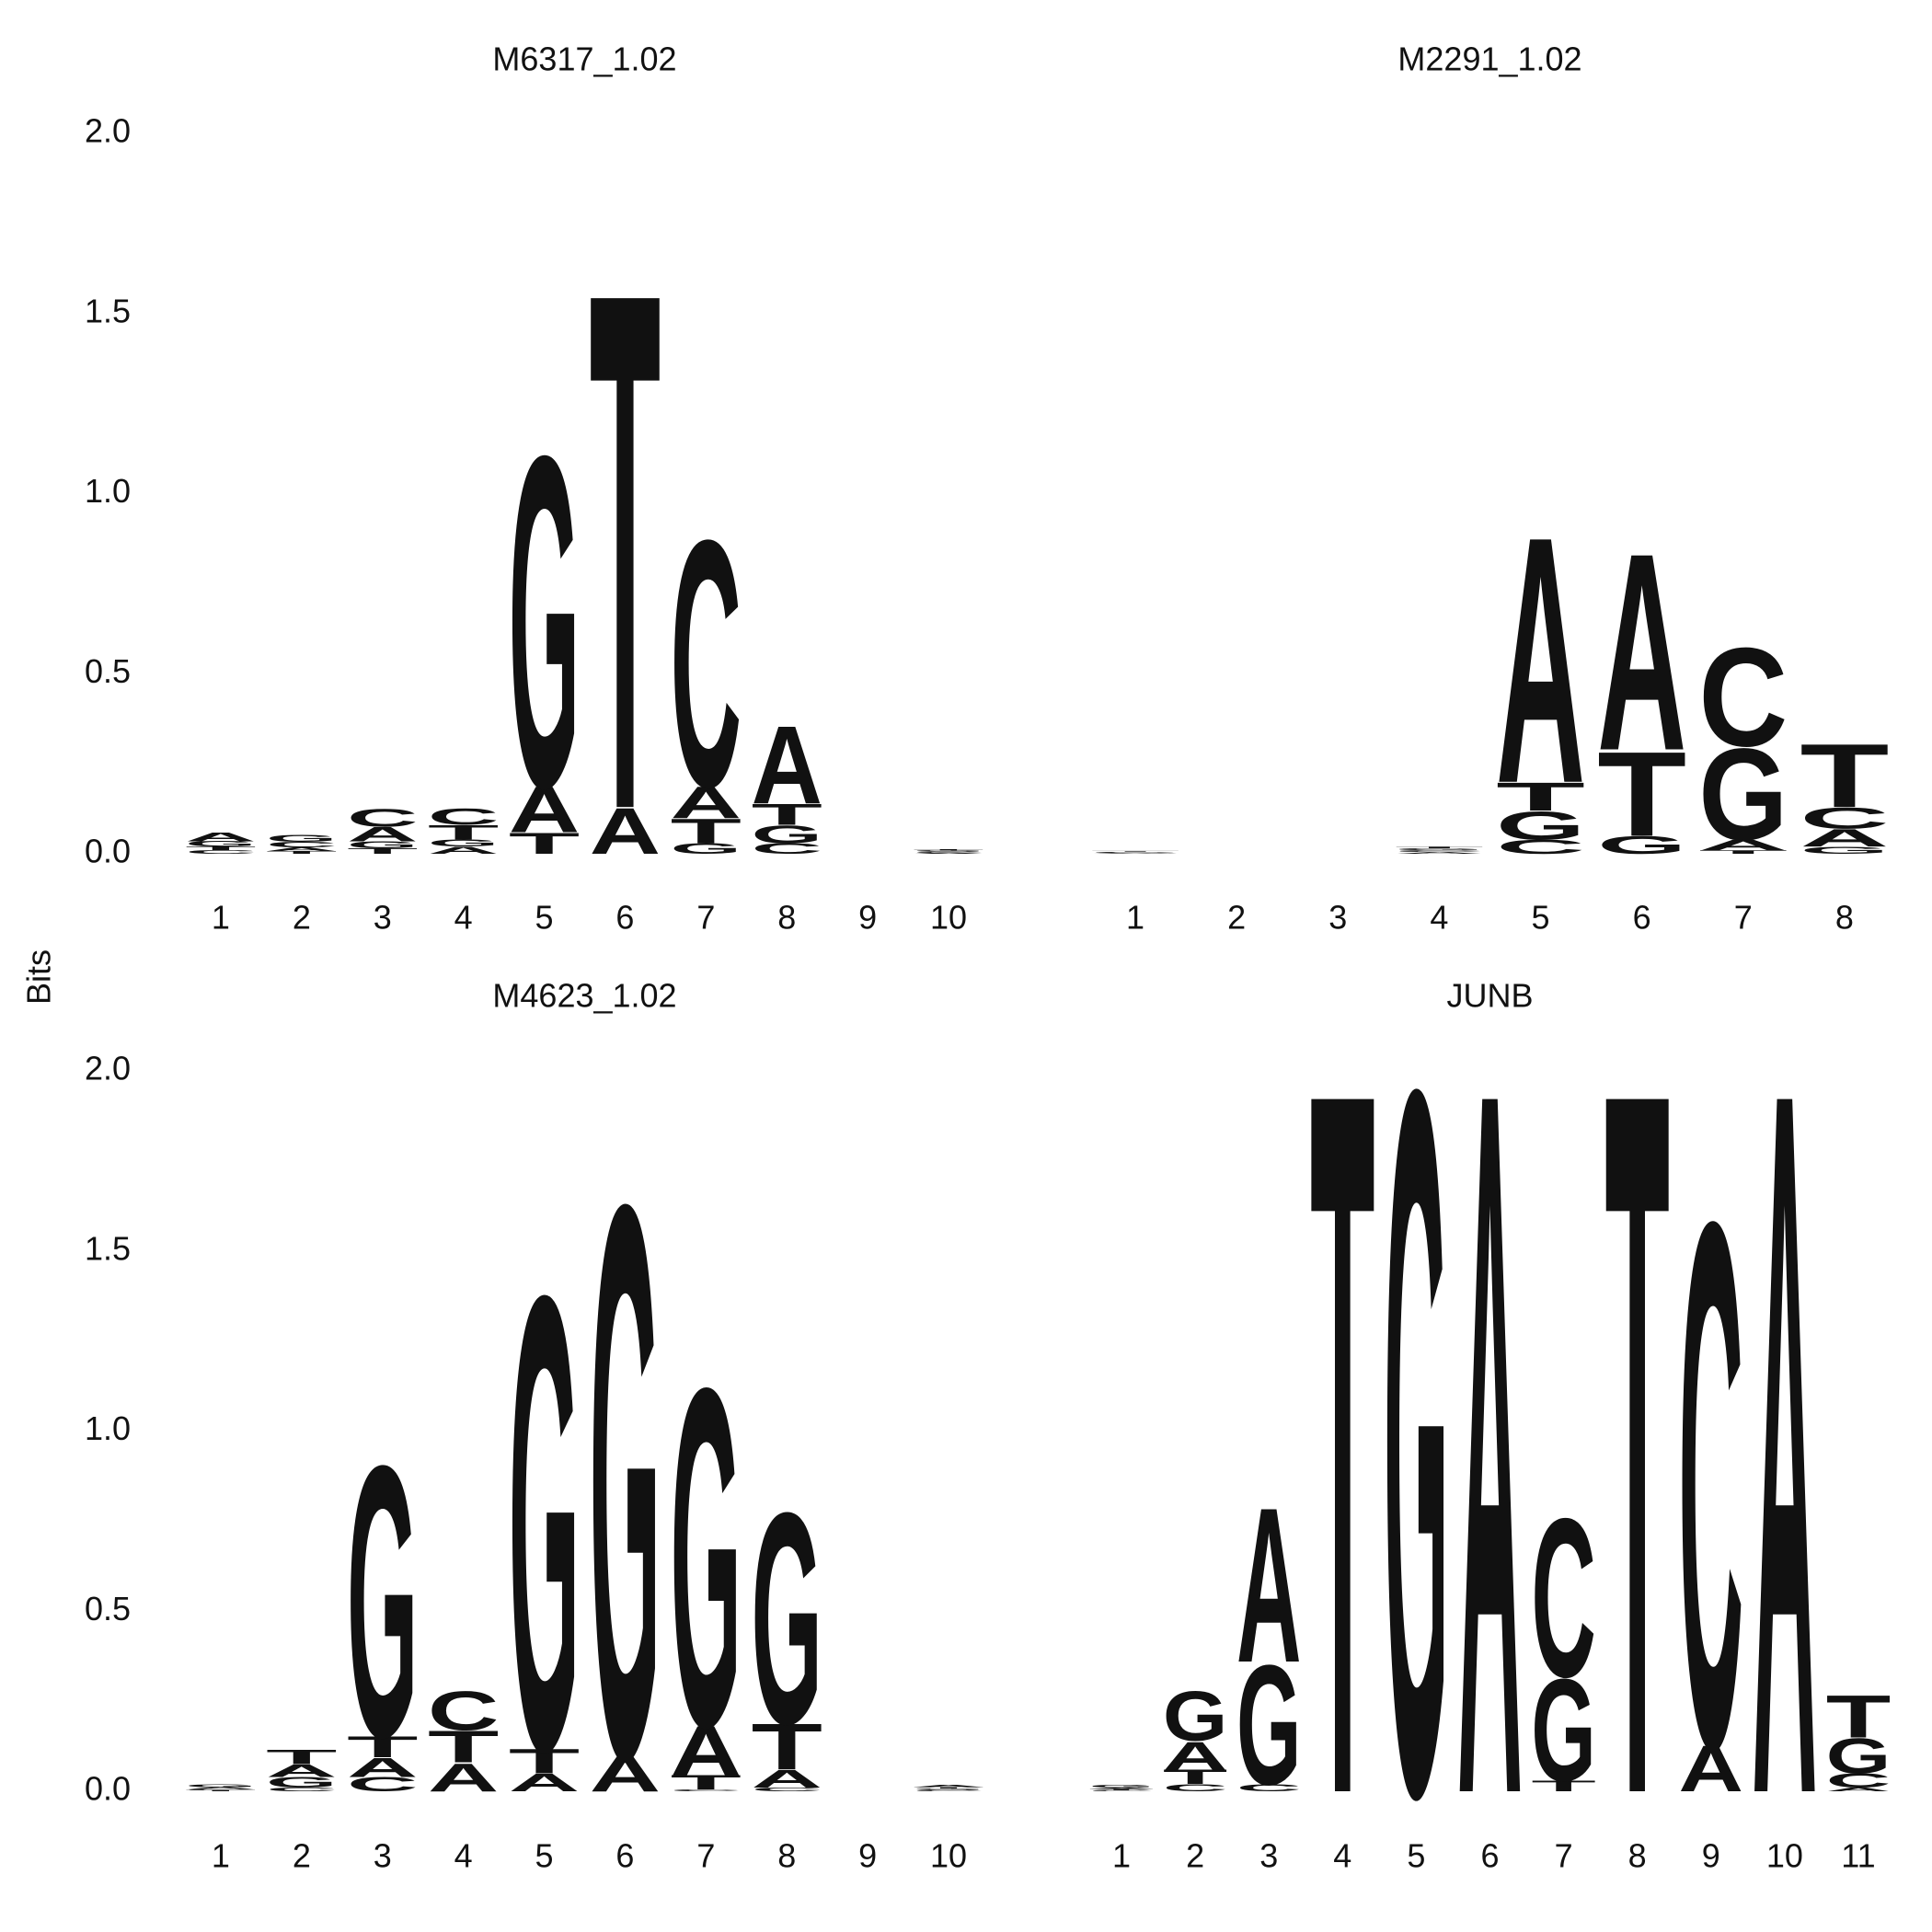  Describe the element at coordinates (1489, 996) in the screenshot. I see `panel-title: JUNB` at that location.